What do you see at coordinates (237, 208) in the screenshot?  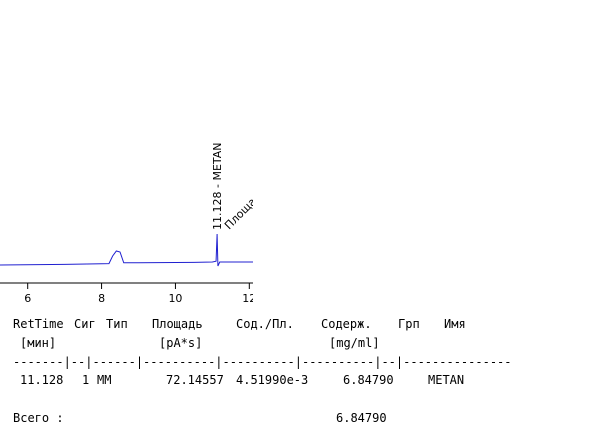 I see `peak-area-label: Площадь` at bounding box center [237, 208].